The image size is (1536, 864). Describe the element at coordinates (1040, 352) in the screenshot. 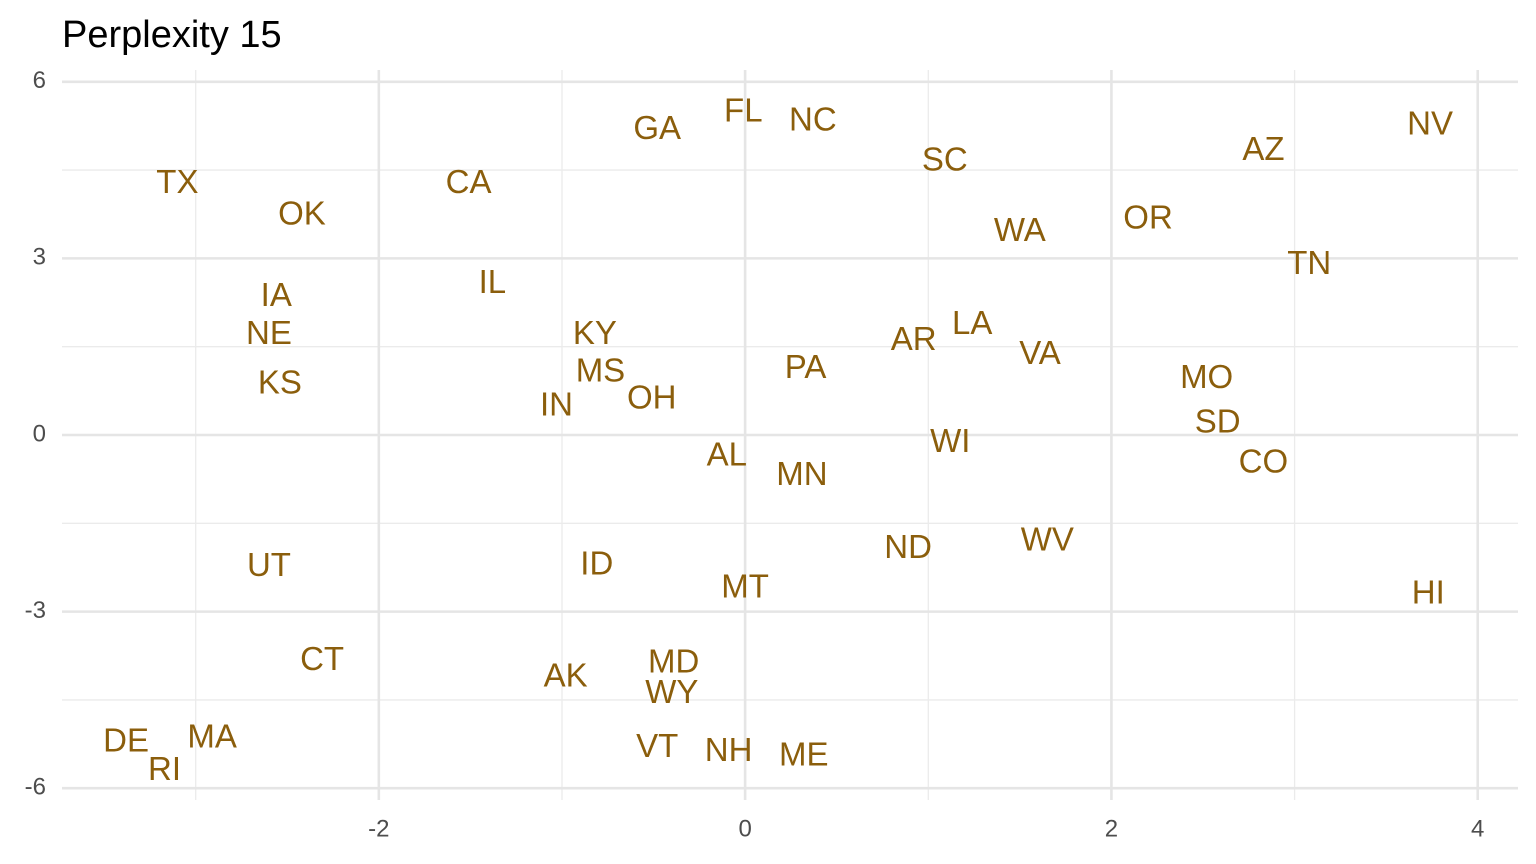

I see `point-label: VA` at that location.